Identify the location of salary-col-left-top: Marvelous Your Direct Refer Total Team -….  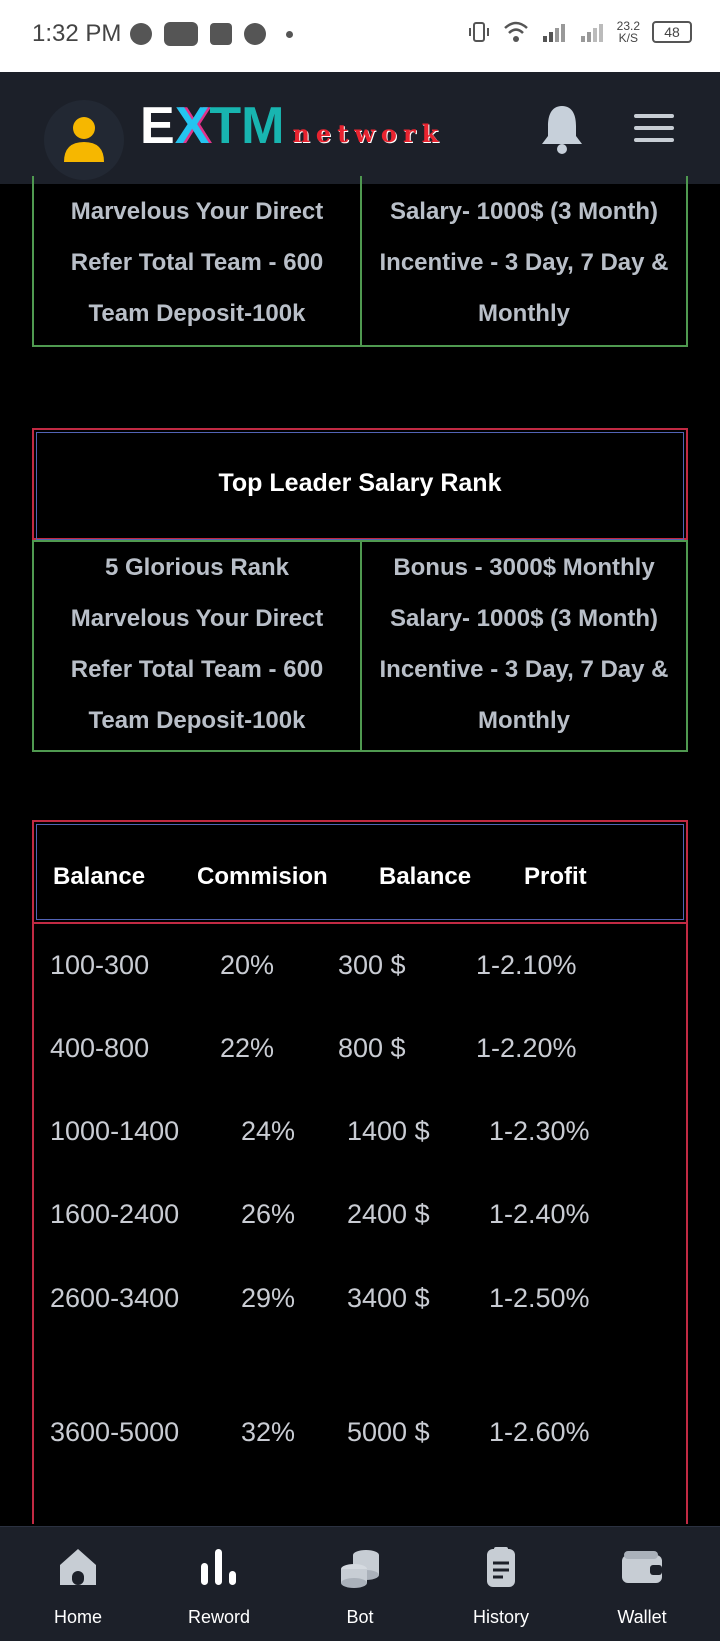
(197, 260).